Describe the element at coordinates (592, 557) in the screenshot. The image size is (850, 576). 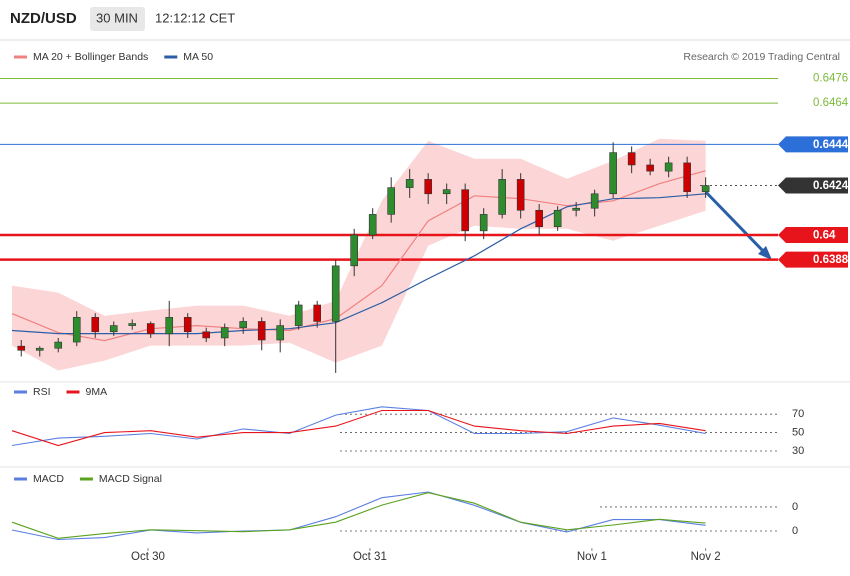
I see `x-tick-label: Nov 1` at that location.